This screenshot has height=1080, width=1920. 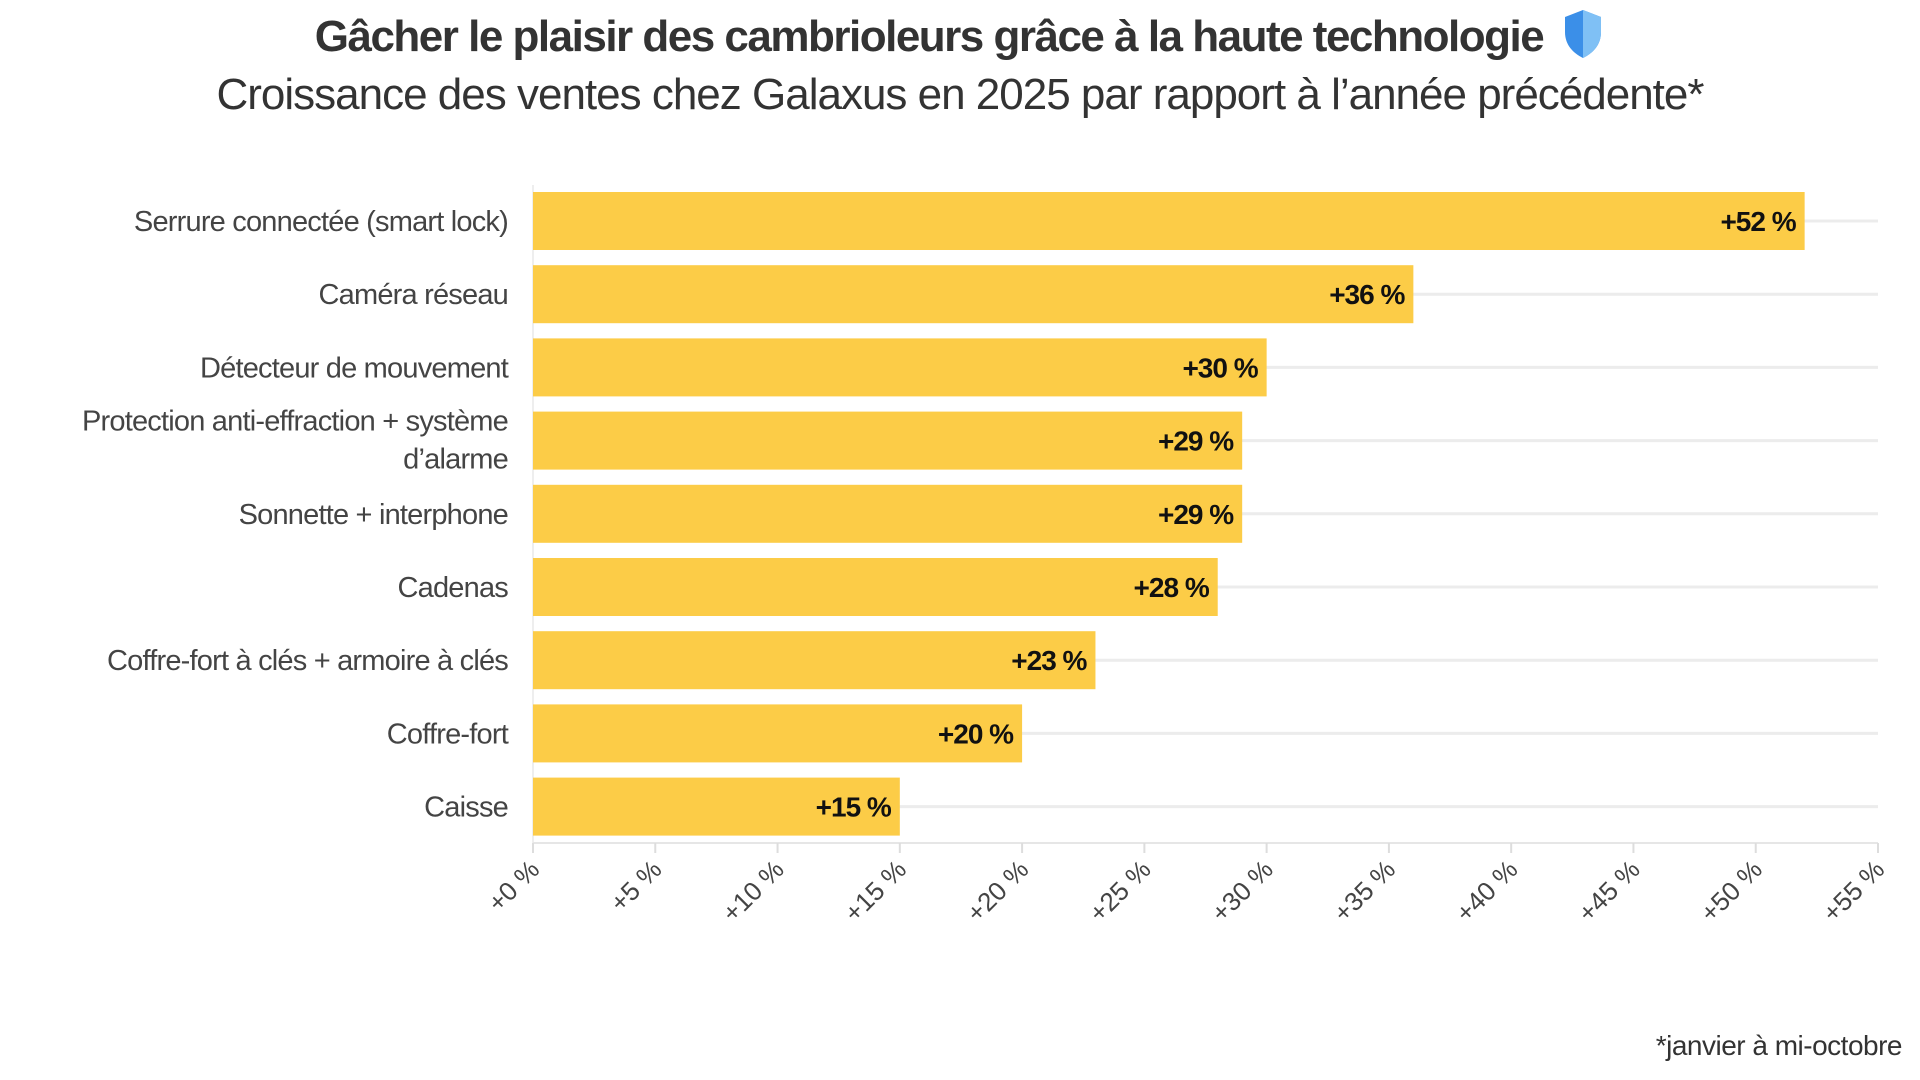 I want to click on footnote: *janvier à mi-octobre, so click(x=1779, y=1045).